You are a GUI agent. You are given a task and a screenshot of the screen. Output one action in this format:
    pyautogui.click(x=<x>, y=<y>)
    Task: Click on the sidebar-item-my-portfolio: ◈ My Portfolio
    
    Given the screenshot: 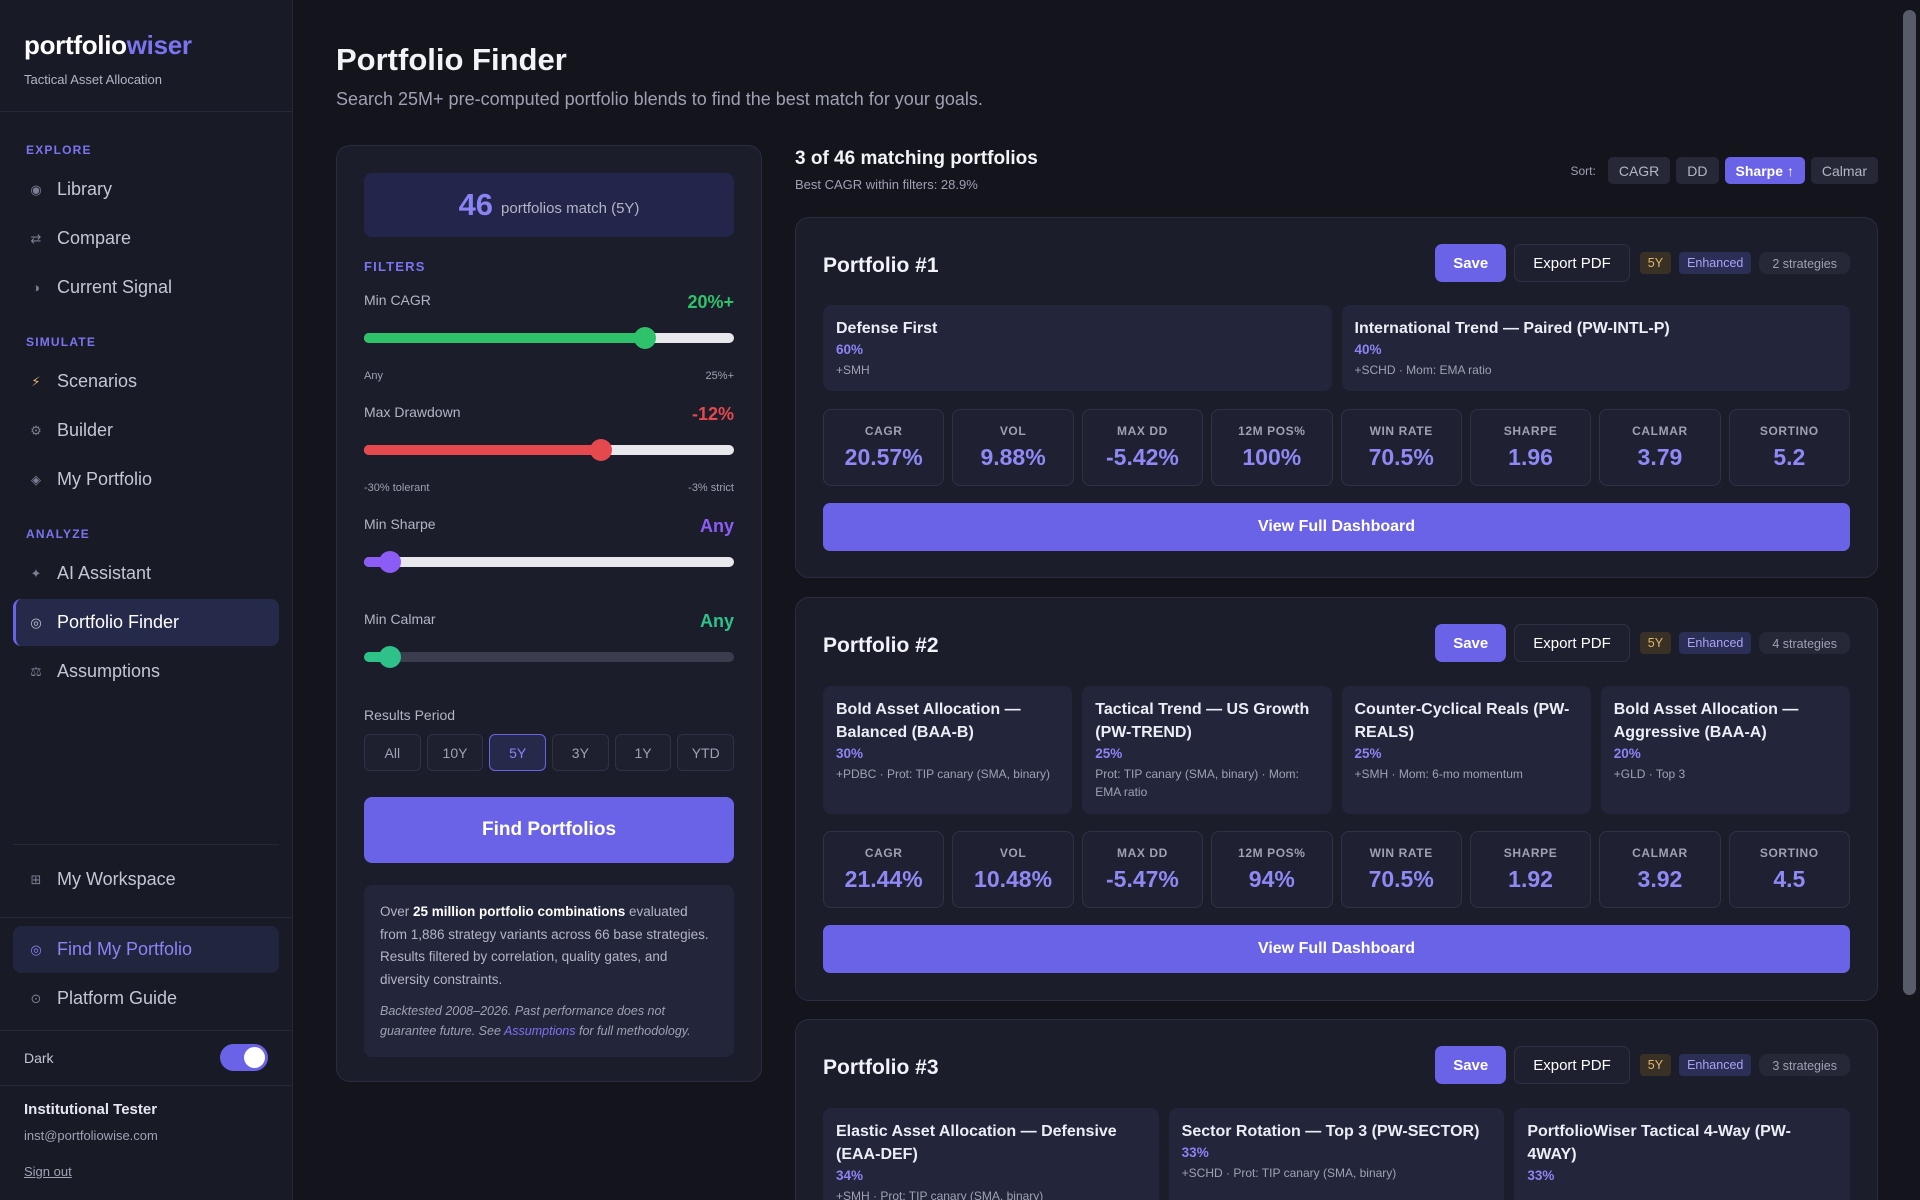 What is the action you would take?
    pyautogui.click(x=146, y=479)
    